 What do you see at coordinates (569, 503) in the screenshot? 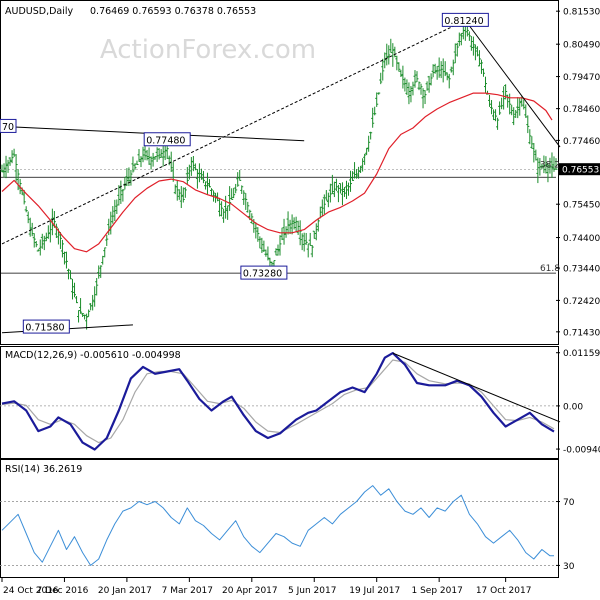
I see `rsi-tick-label: 70` at bounding box center [569, 503].